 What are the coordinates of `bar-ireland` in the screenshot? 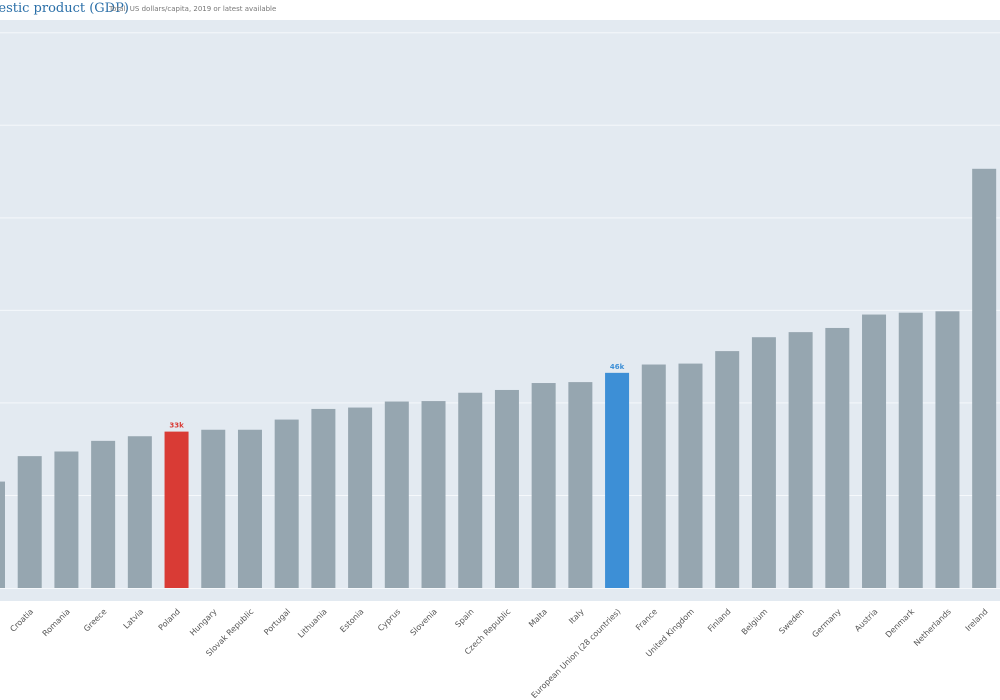 It's located at (984, 378).